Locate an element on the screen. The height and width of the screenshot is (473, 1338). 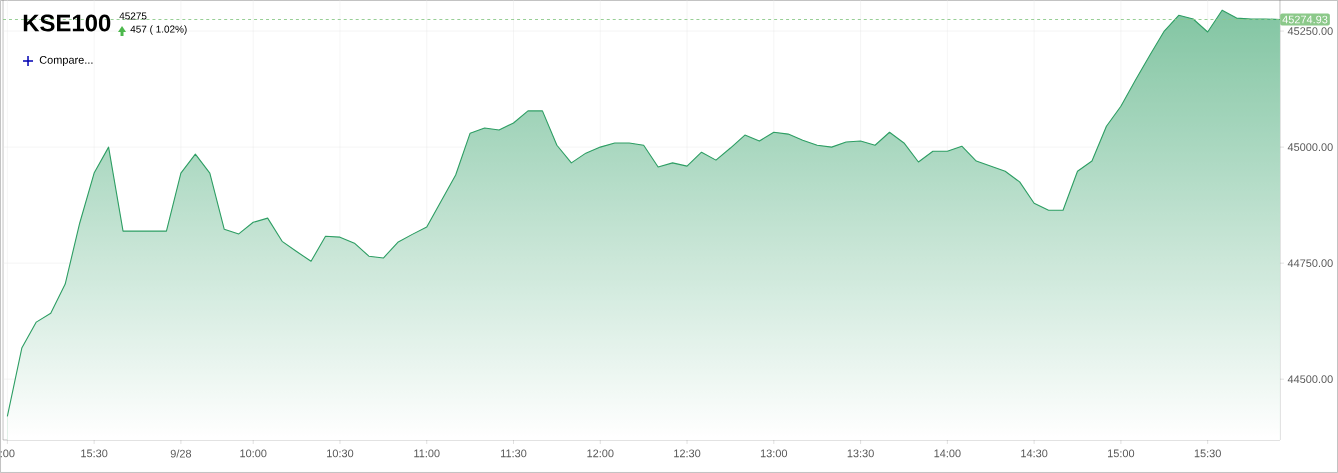
chart-title: KSE100 is located at coordinates (67, 23).